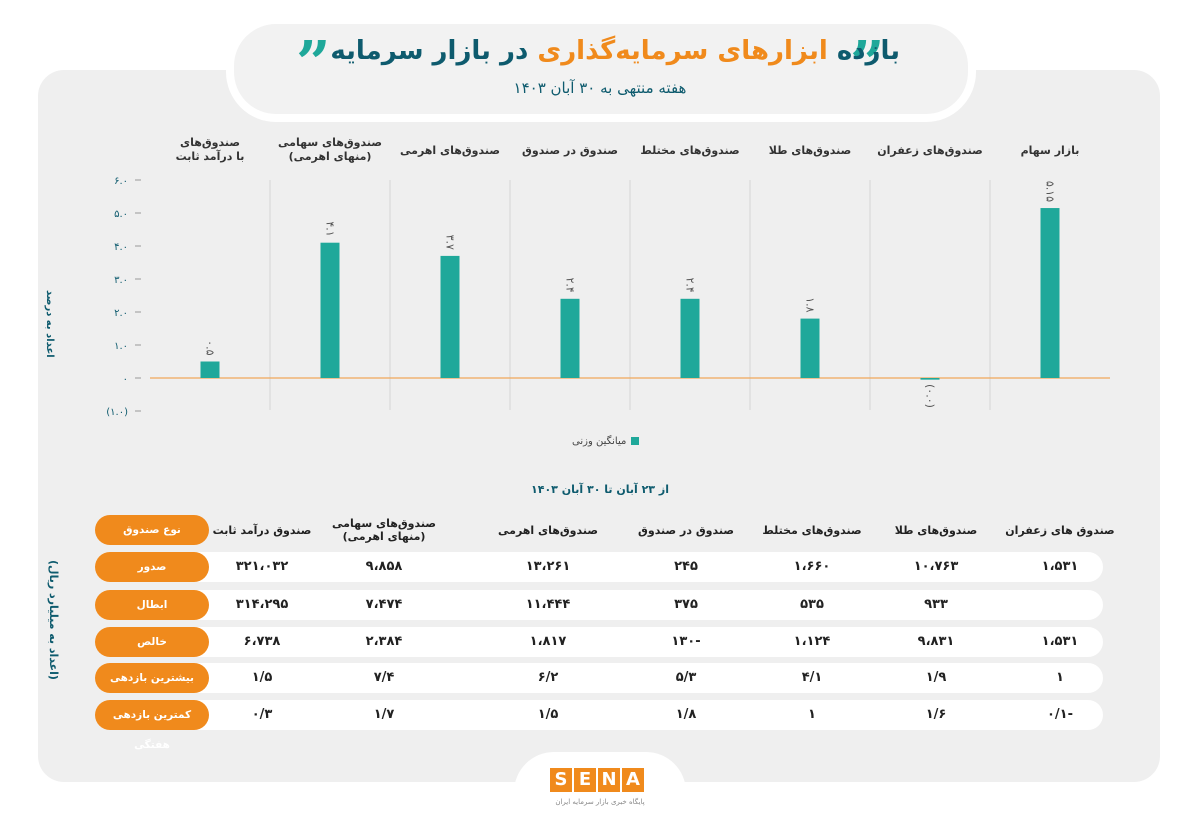 This screenshot has width=1200, height=832. What do you see at coordinates (812, 604) in the screenshot?
I see `table-cell: ۵۳۵` at bounding box center [812, 604].